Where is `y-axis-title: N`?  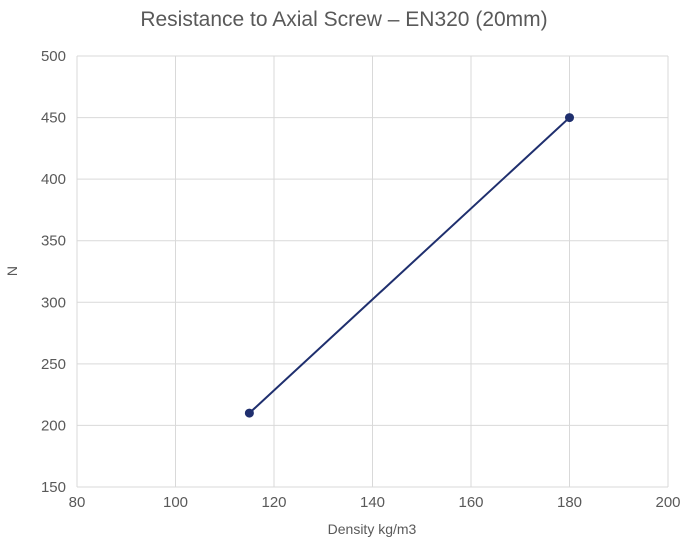 y-axis-title: N is located at coordinates (12, 271).